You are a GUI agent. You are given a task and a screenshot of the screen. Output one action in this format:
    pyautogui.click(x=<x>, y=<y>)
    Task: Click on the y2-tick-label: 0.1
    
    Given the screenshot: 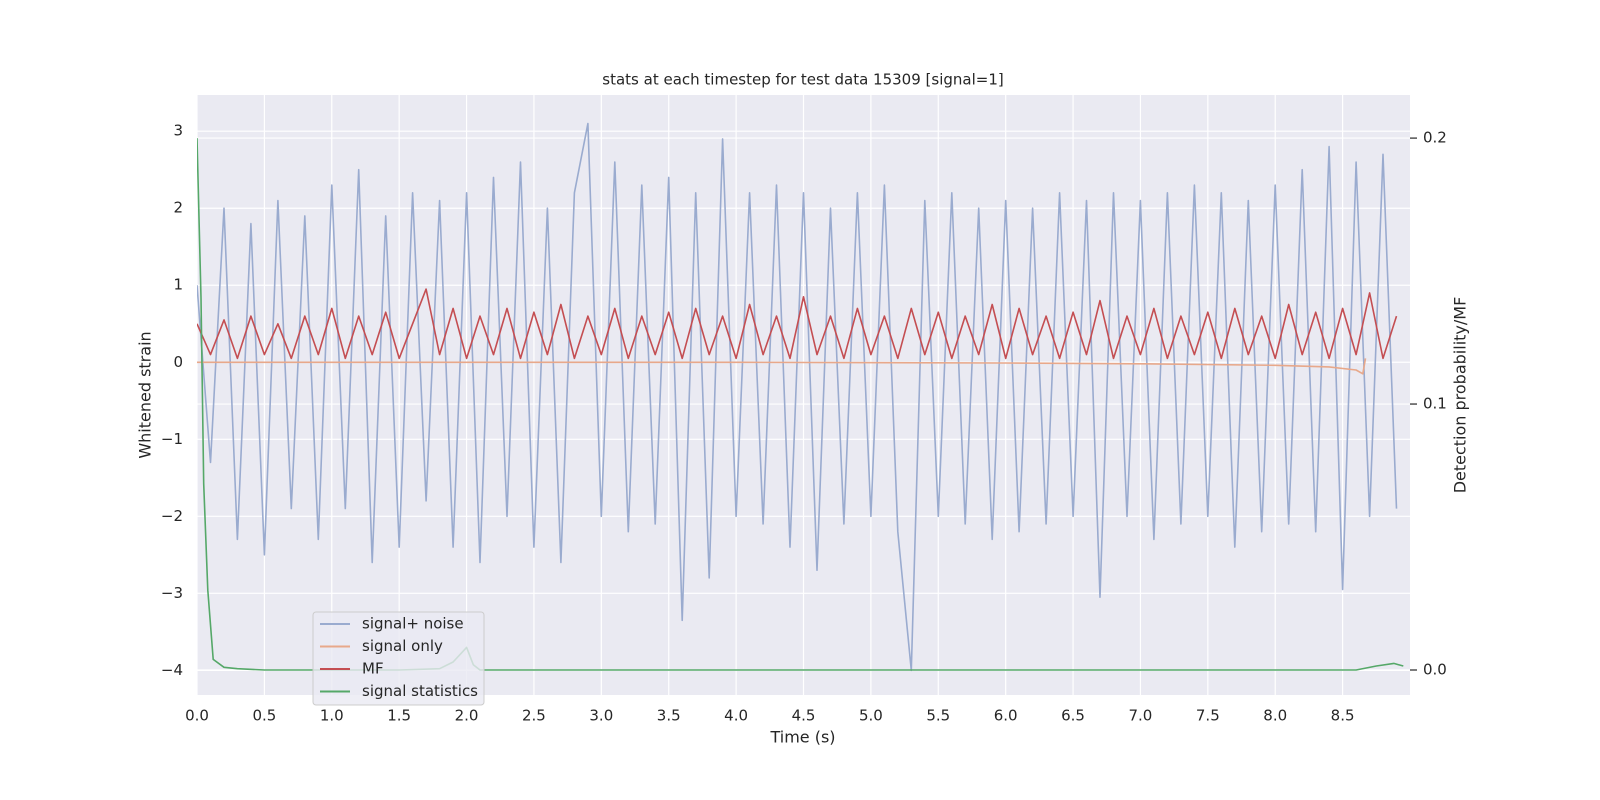 What is the action you would take?
    pyautogui.click(x=1435, y=404)
    